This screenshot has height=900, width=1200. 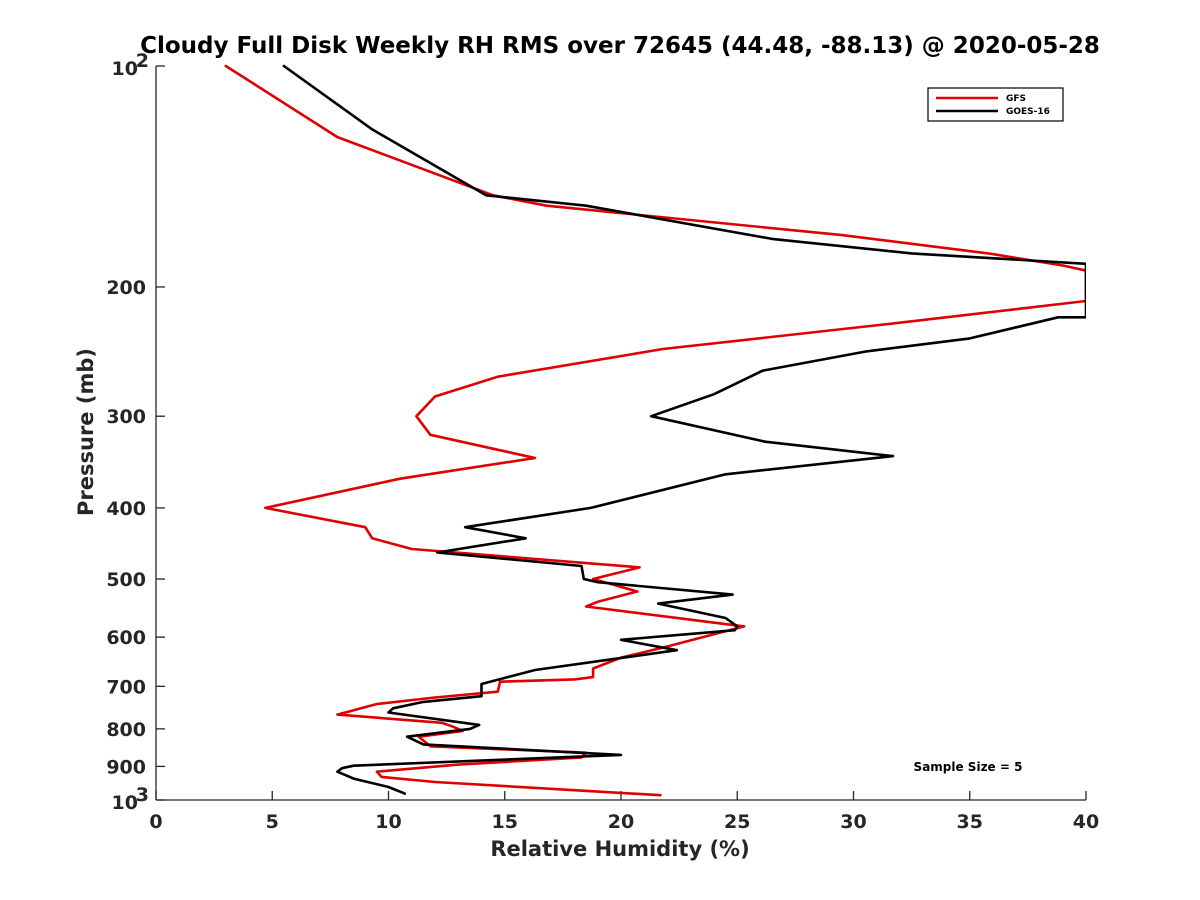 I want to click on x-tick-label: 20, so click(x=621, y=822).